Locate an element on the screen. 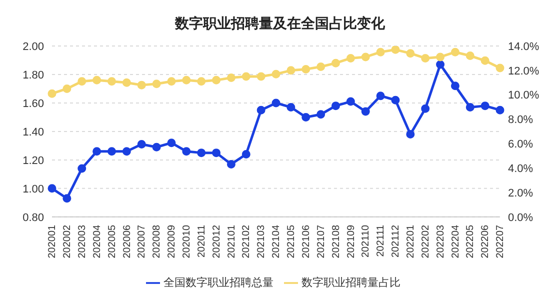  x-tick-label: 202003 is located at coordinates (82, 241).